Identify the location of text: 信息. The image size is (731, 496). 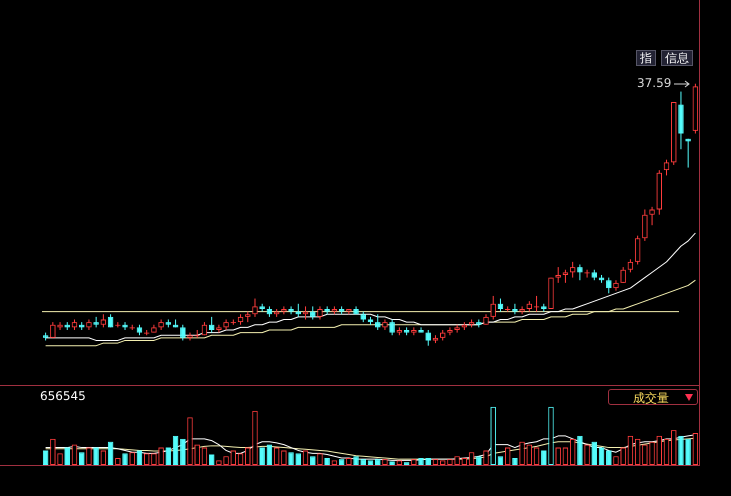
(677, 58).